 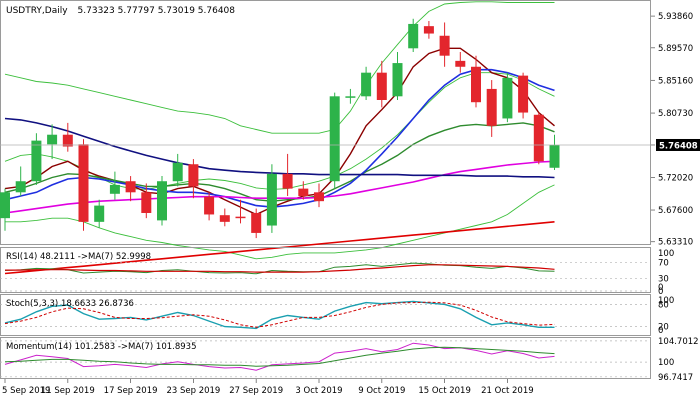 What do you see at coordinates (663, 328) in the screenshot?
I see `stoch-tick-label: 20` at bounding box center [663, 328].